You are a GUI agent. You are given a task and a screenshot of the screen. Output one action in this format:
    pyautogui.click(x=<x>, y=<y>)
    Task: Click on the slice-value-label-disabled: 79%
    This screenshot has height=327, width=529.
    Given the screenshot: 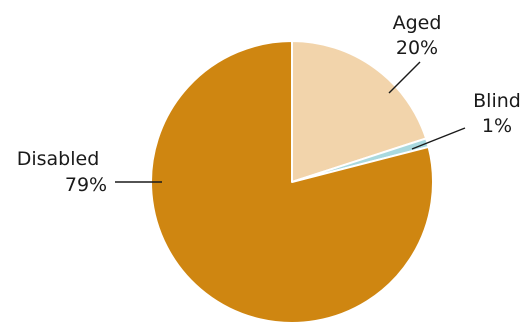 What is the action you would take?
    pyautogui.click(x=86, y=185)
    